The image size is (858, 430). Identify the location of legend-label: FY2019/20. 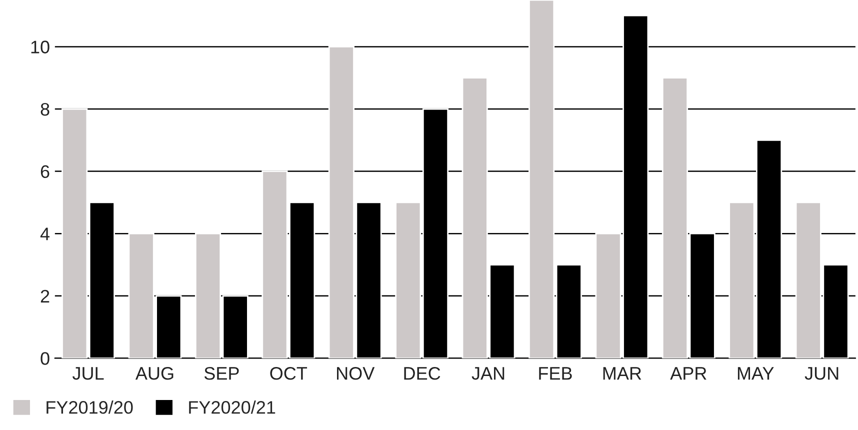
(89, 407).